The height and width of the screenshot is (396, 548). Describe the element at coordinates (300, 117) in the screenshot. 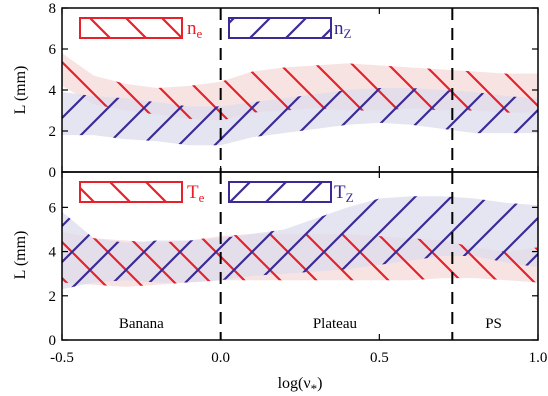

I see `top-hatch-n_Z` at that location.